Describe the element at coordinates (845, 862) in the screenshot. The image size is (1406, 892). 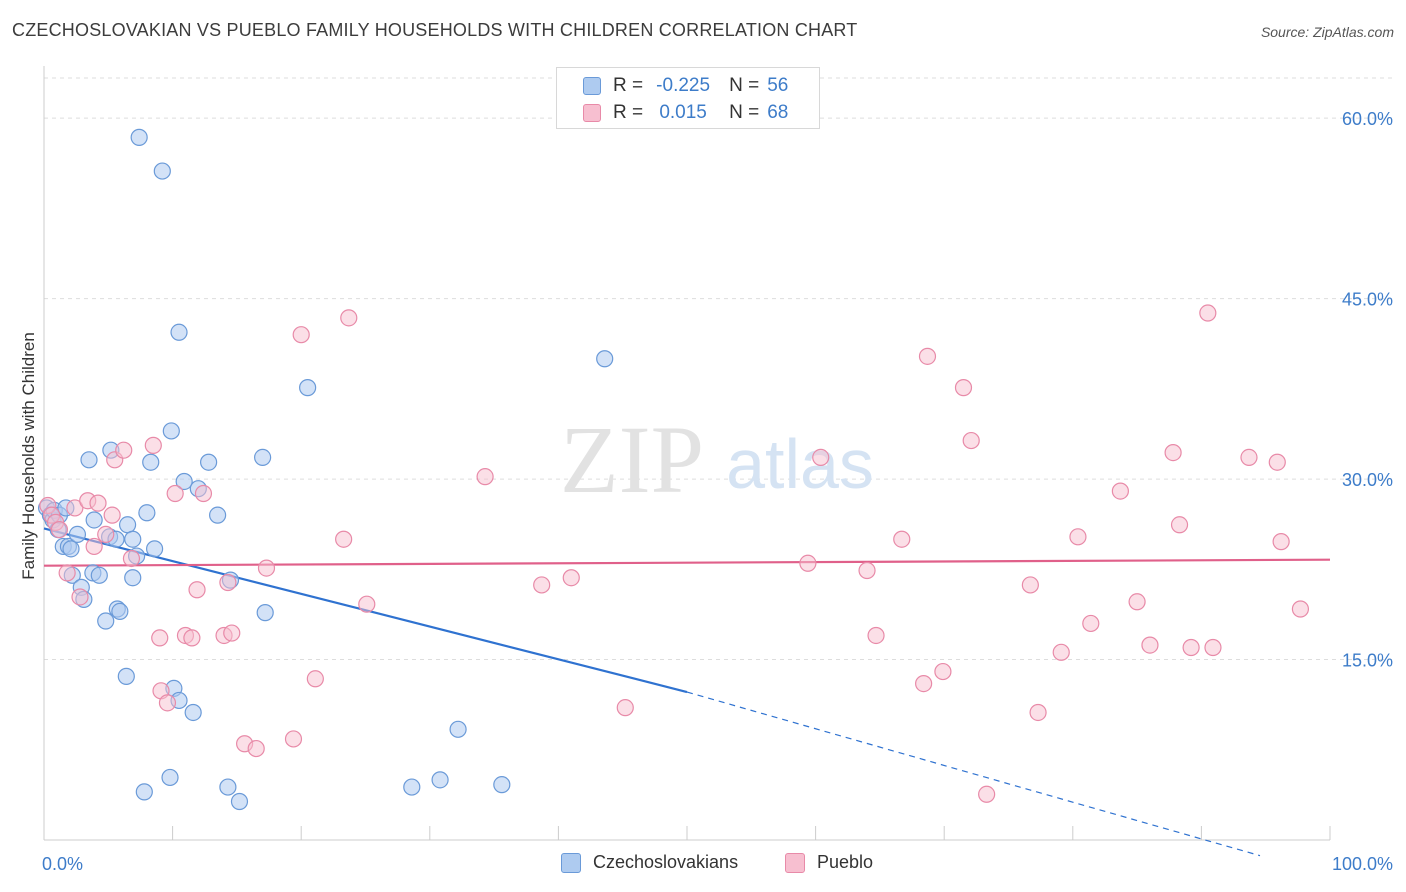
I see `pueblo-legend-label: Pueblo` at that location.